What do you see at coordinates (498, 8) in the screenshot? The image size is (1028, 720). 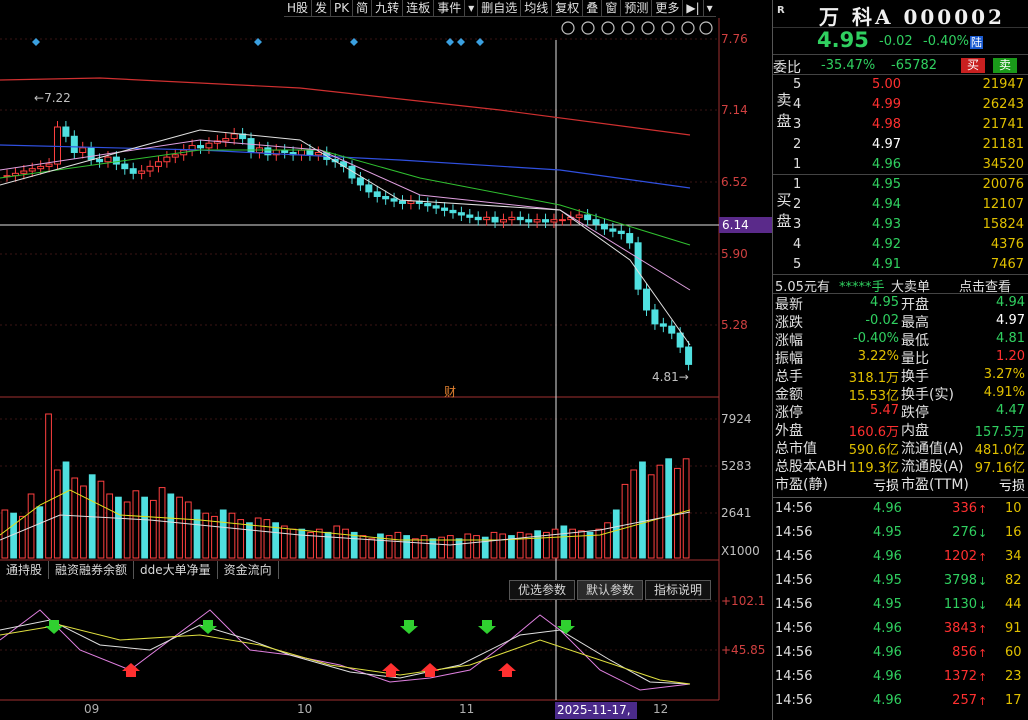 I see `toolbar-button: 删自选` at bounding box center [498, 8].